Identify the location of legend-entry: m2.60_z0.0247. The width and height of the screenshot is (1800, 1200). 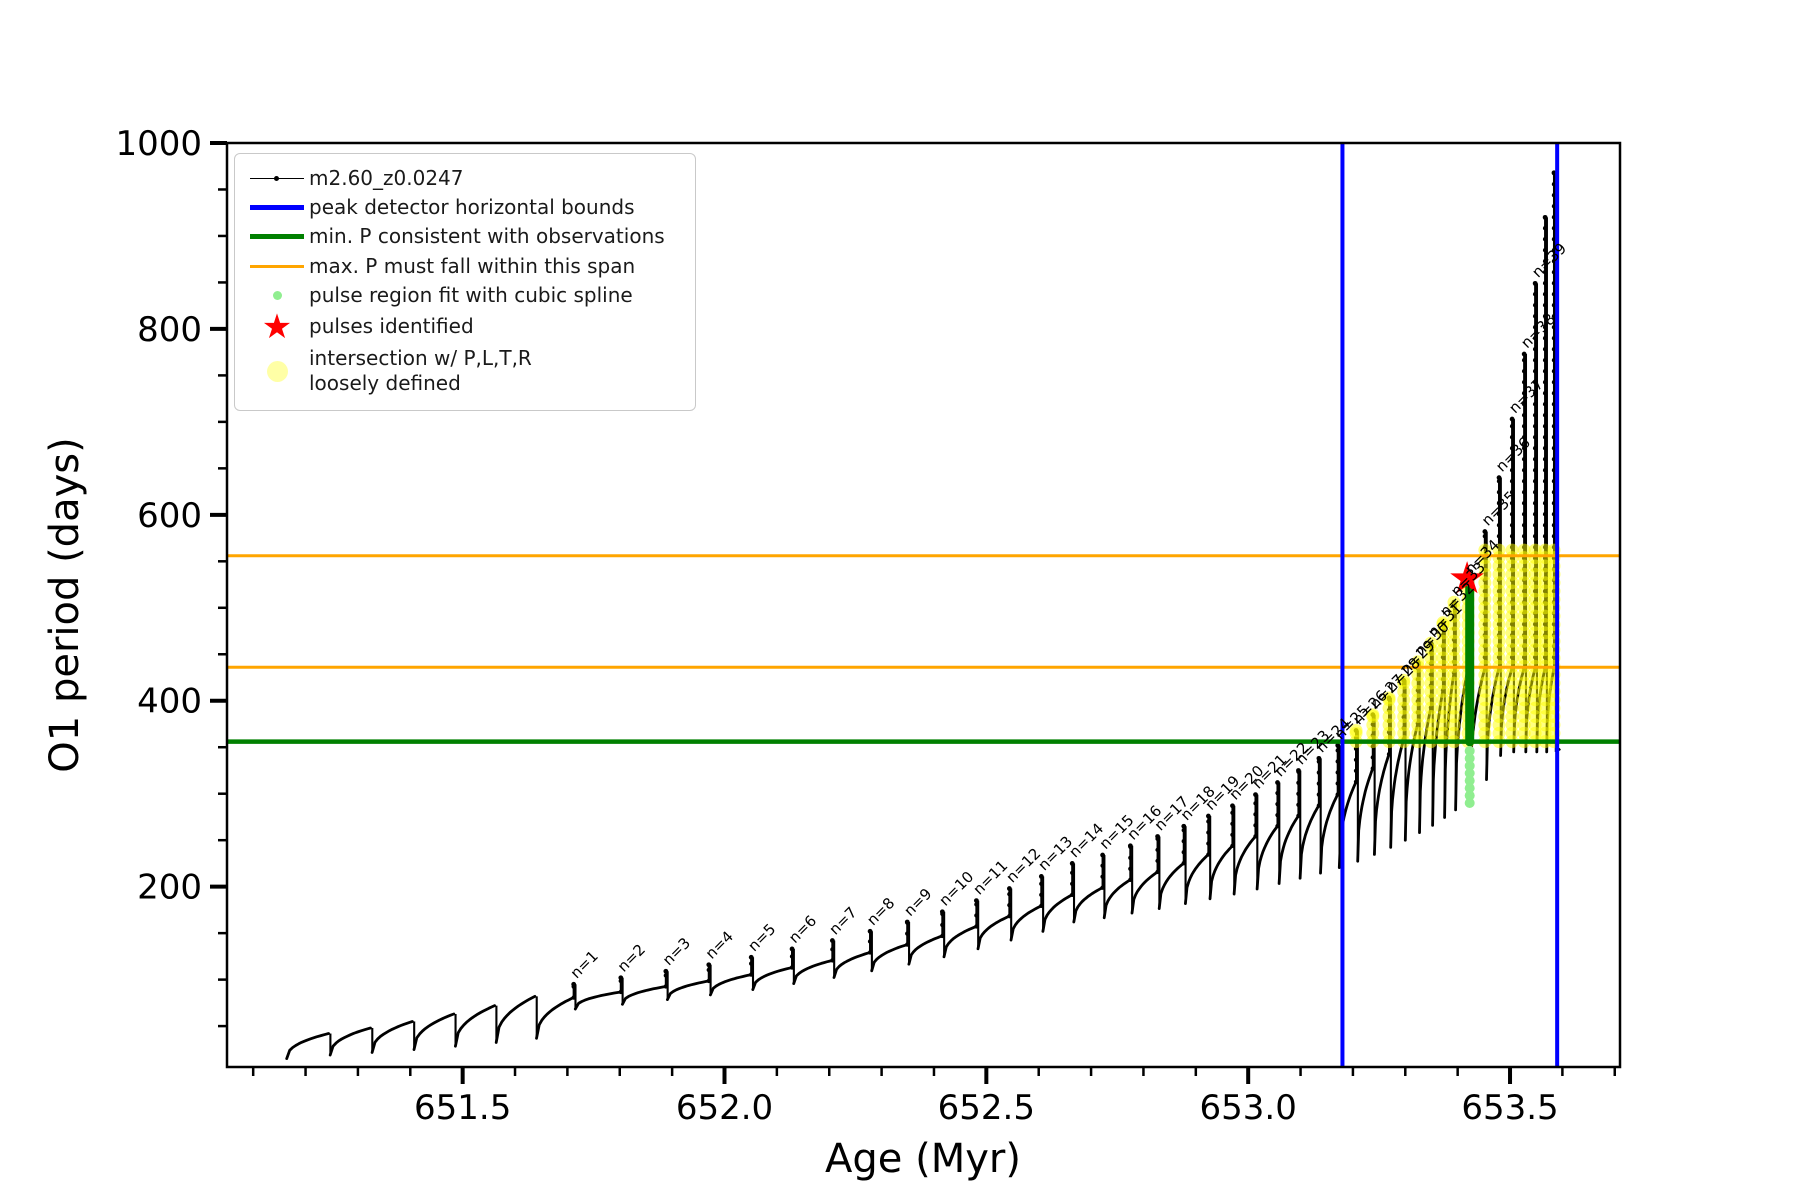
(463, 178).